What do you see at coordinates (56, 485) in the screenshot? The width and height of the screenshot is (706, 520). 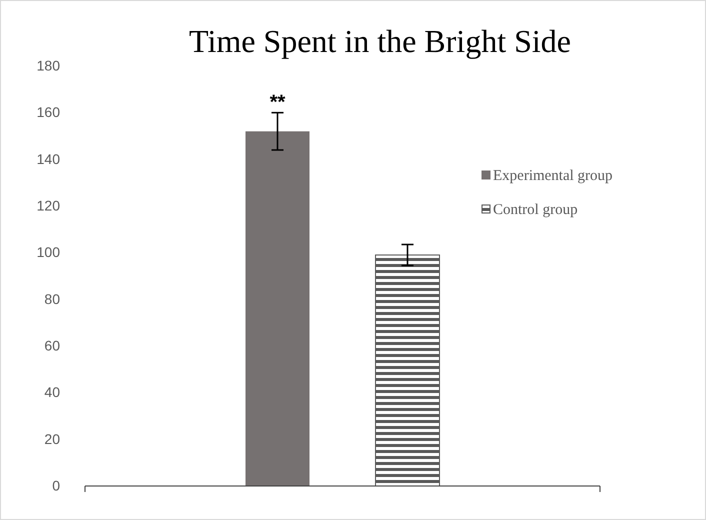 I see `y-tick-label: 0` at bounding box center [56, 485].